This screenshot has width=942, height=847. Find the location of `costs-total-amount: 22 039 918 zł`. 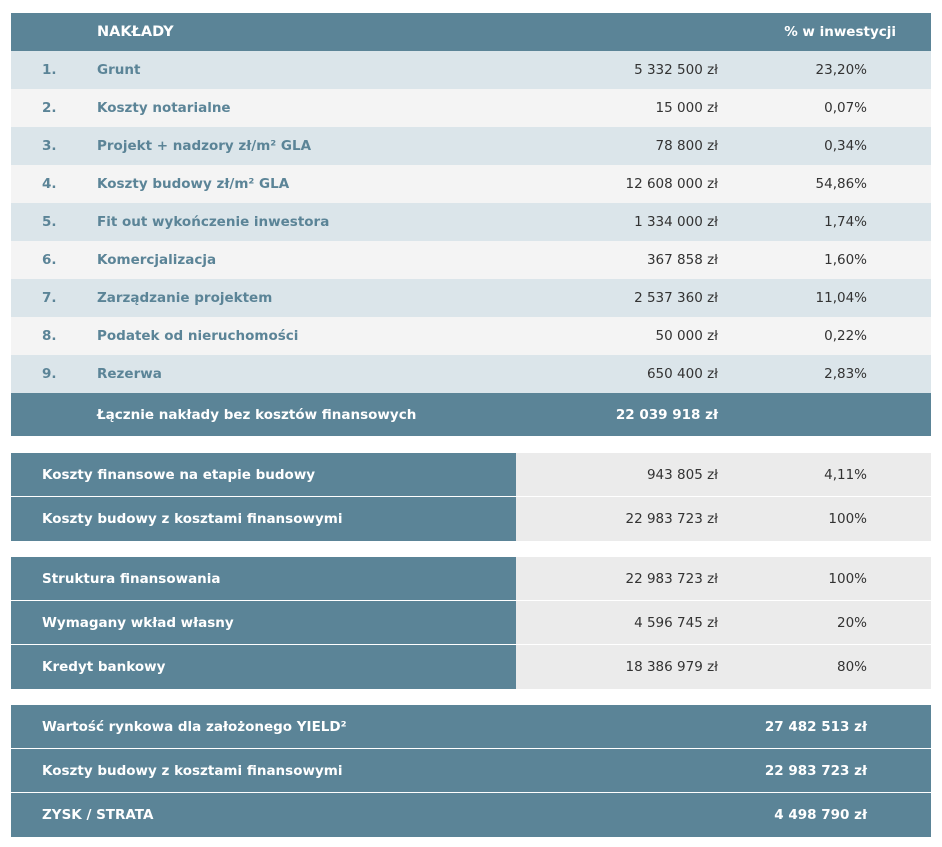

costs-total-amount: 22 039 918 zł is located at coordinates (666, 414).